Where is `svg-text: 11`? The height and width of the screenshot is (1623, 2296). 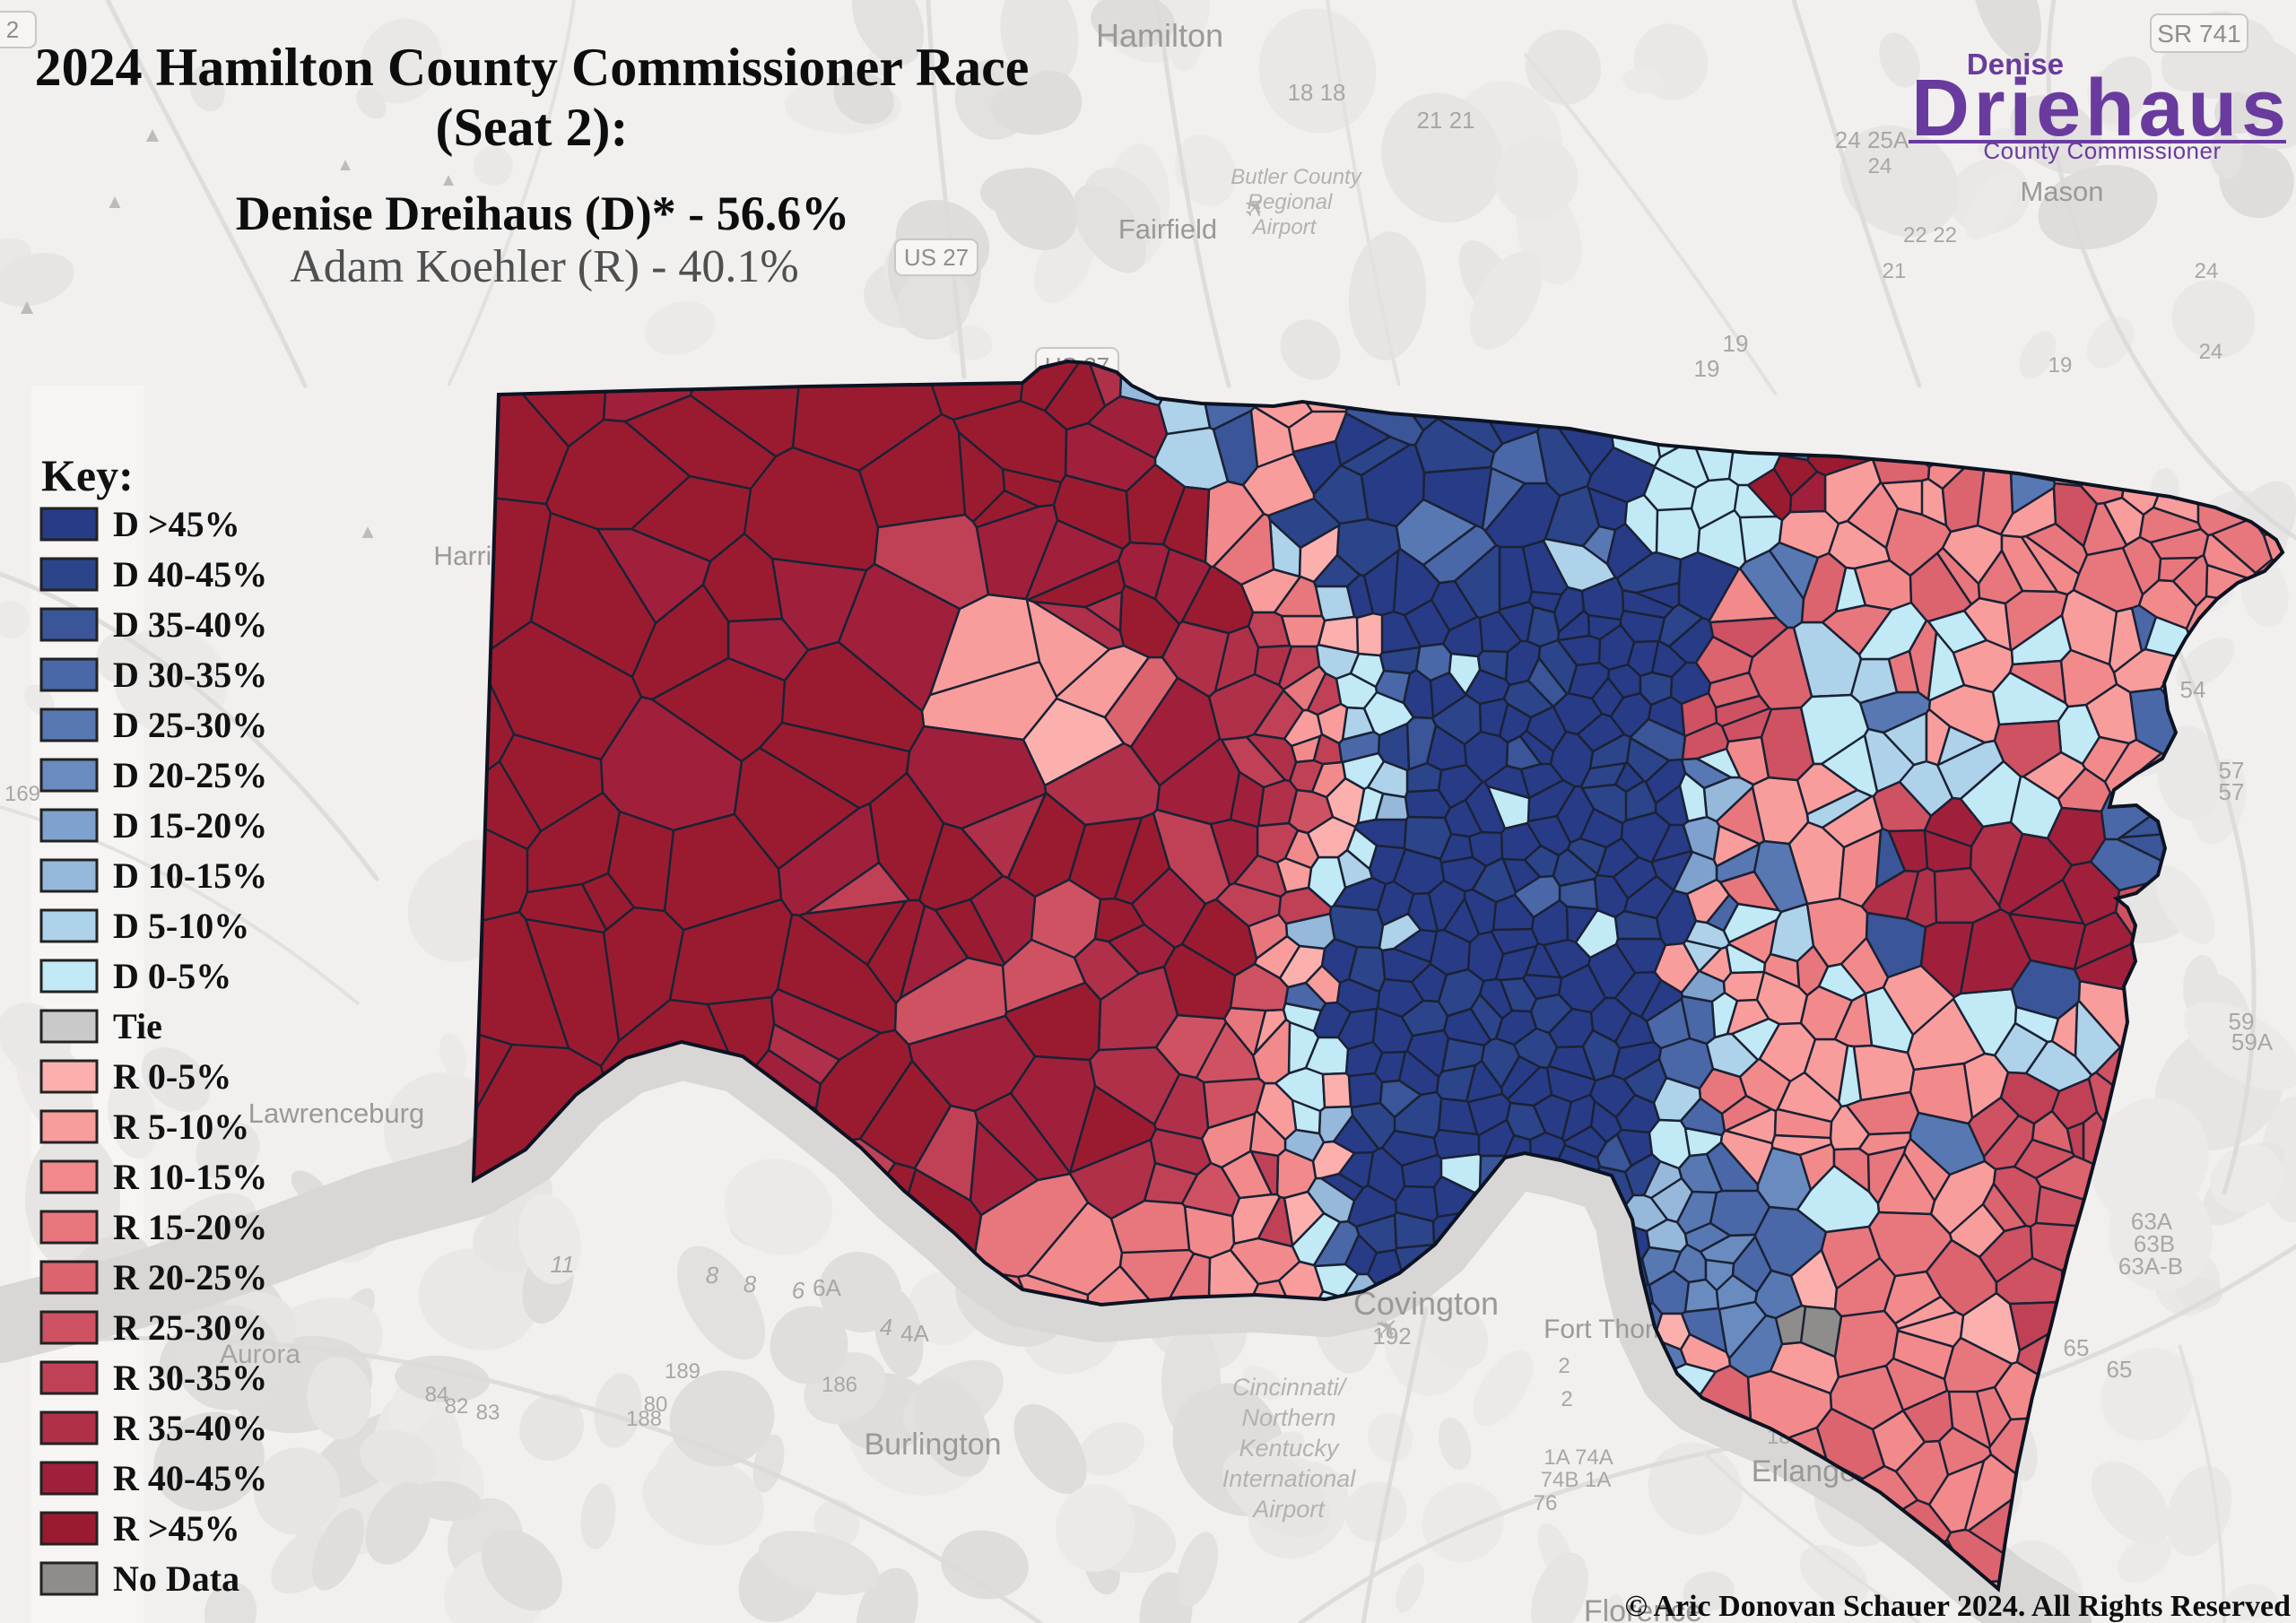
svg-text: 11 is located at coordinates (563, 1264).